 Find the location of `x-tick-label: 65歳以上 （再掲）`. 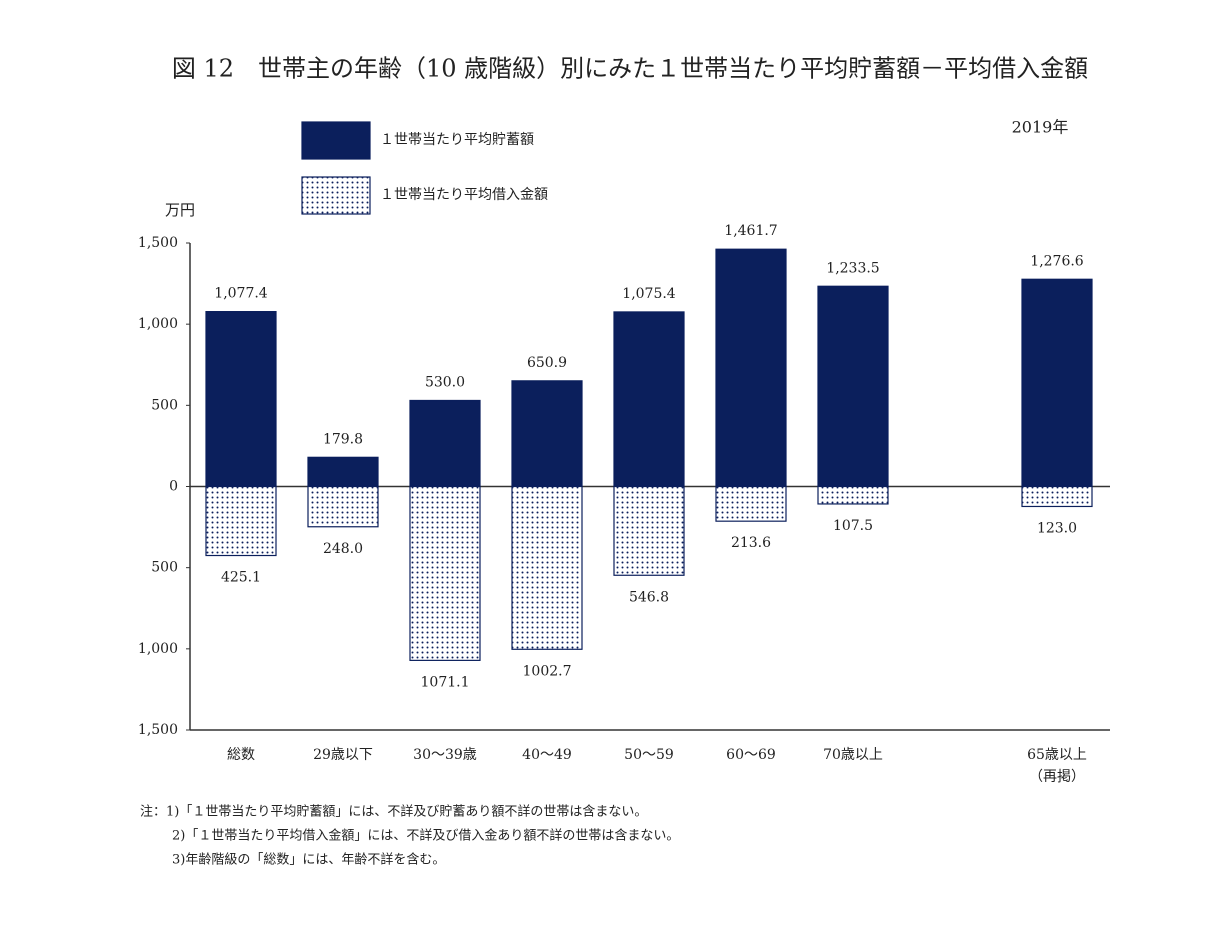

x-tick-label: 65歳以上 （再掲） is located at coordinates (1057, 766).